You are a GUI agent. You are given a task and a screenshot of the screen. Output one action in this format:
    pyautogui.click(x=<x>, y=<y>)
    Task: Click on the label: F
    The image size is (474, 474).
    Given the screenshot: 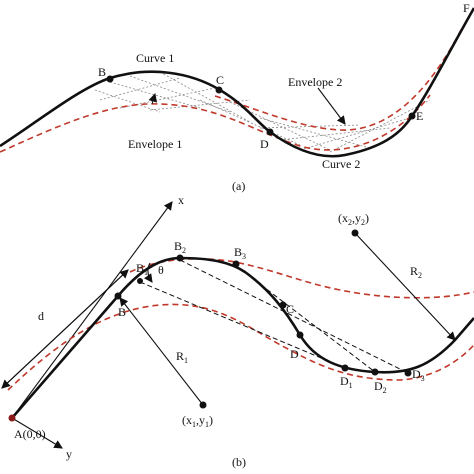 What is the action you would take?
    pyautogui.click(x=466, y=8)
    